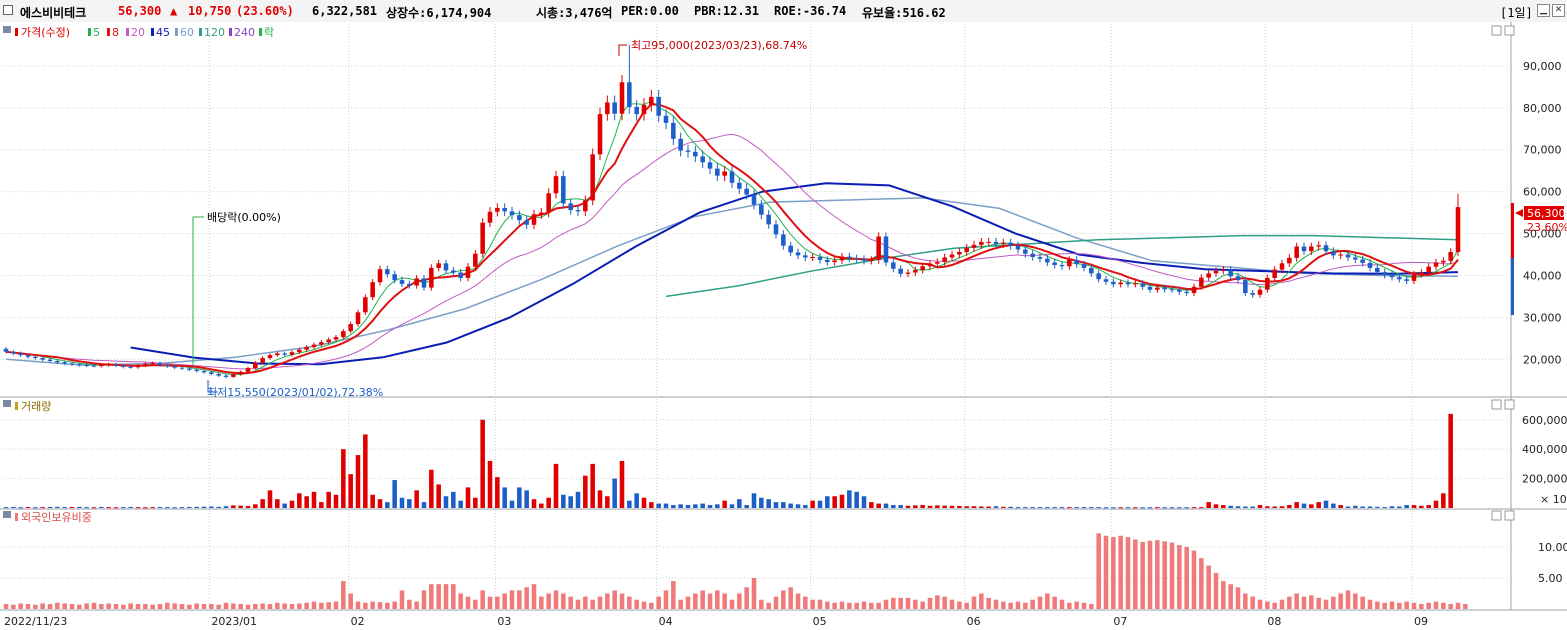 Image resolution: width=1567 pixels, height=630 pixels. What do you see at coordinates (1544, 479) in the screenshot?
I see `volume-axis-label: 200,000` at bounding box center [1544, 479].